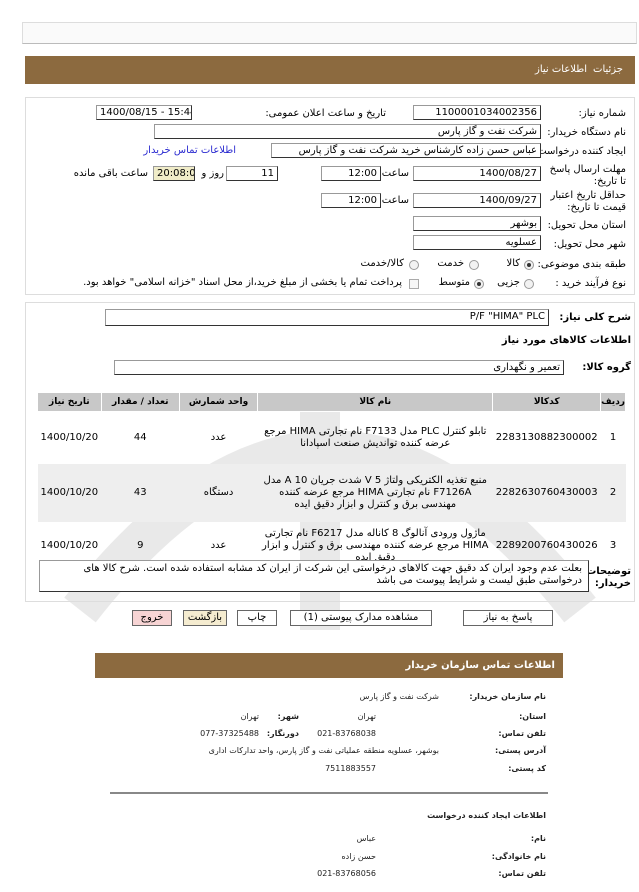 This screenshot has height=892, width=639. I want to click on summary-field: P/F "HIMA" PLC, so click(327, 317).